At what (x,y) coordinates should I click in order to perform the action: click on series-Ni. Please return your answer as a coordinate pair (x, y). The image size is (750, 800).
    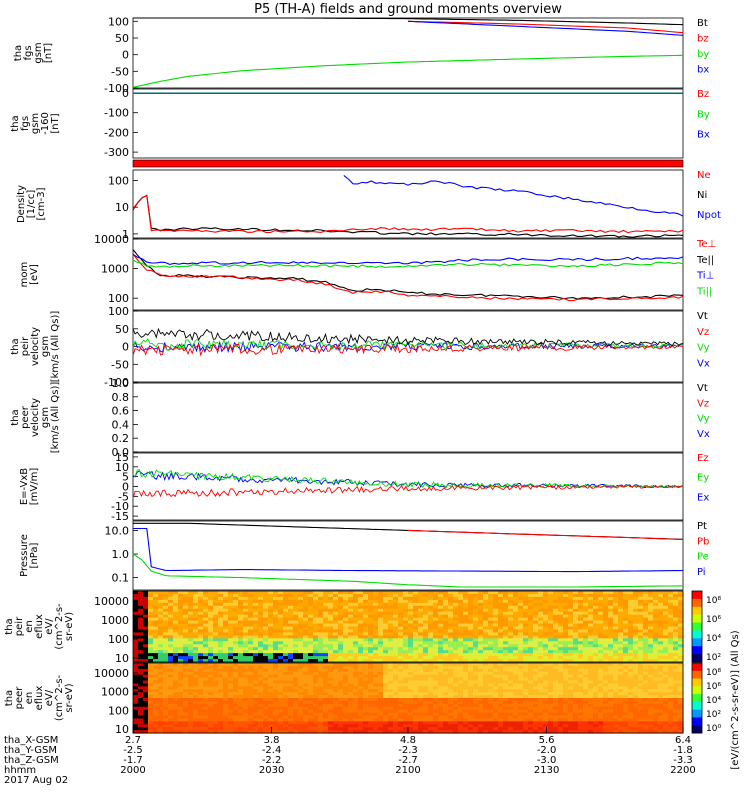
    Looking at the image, I should click on (408, 216).